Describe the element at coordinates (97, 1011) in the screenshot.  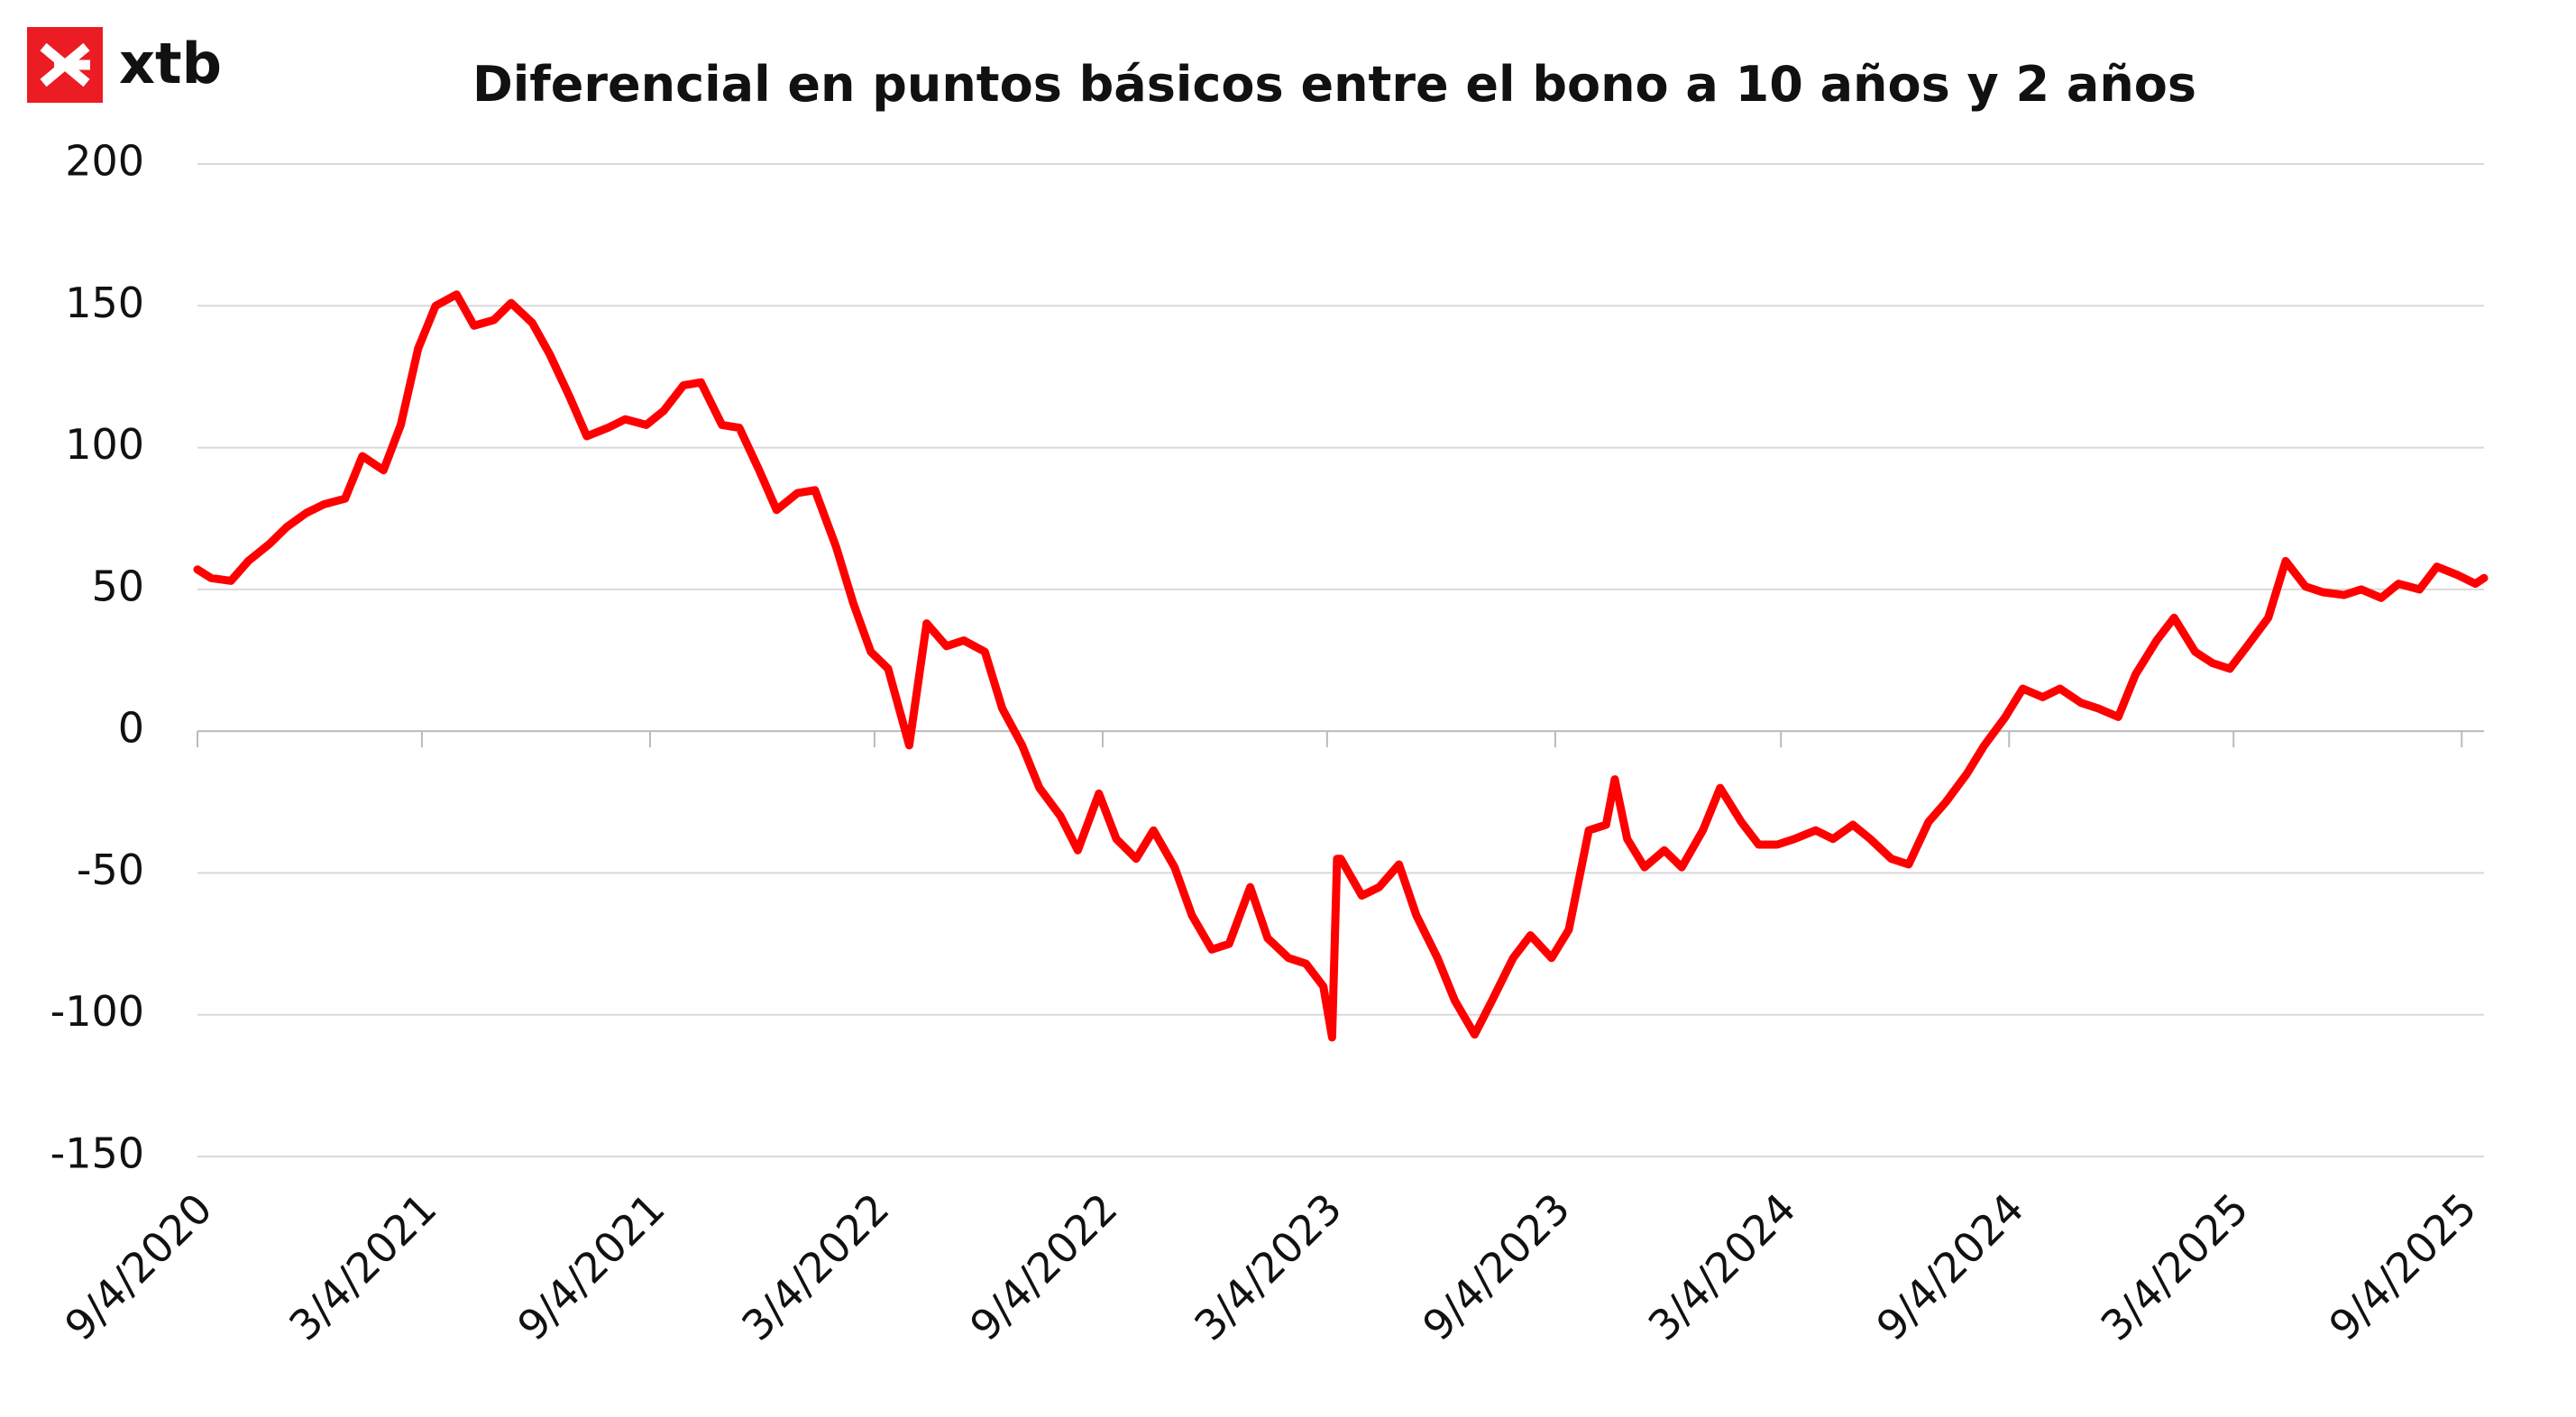
I see `y-tick-label: -100` at that location.